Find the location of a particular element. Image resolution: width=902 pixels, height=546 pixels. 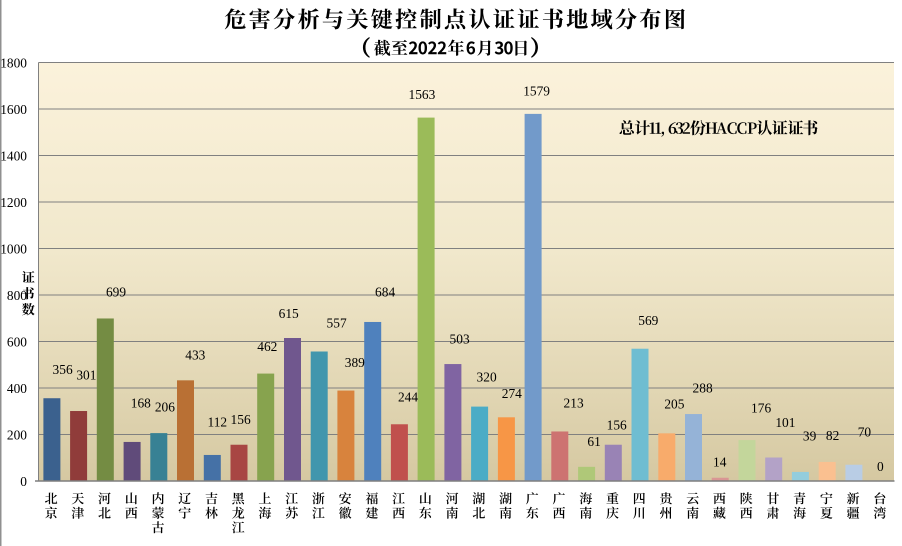

svg-text: 1000 is located at coordinates (13, 249).